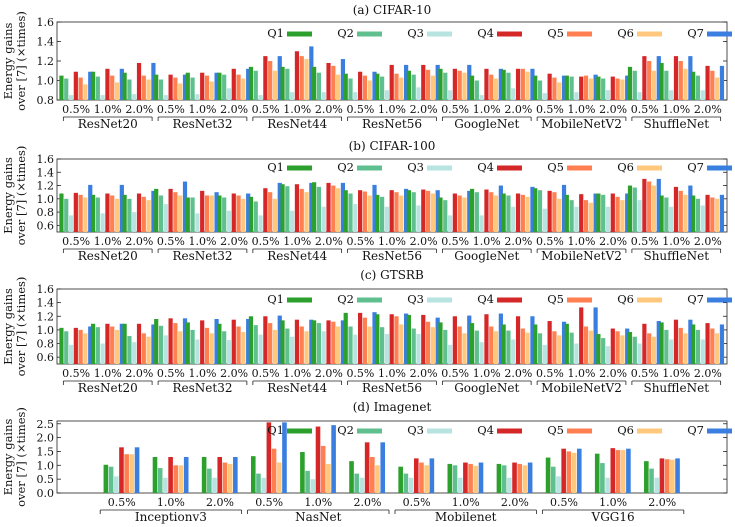 Image resolution: width=735 pixels, height=527 pixels. Describe the element at coordinates (46, 493) in the screenshot. I see `y-tick-label: 0.0` at that location.